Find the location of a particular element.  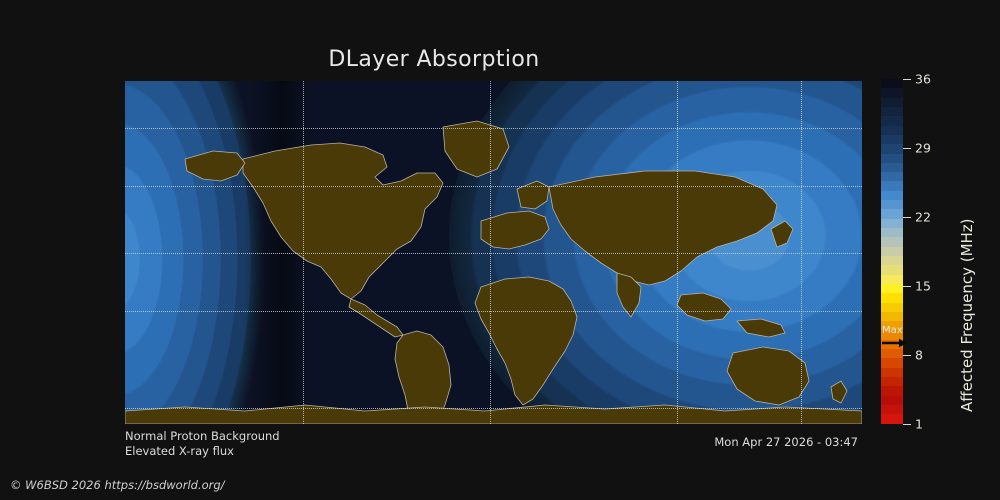

colorbar-tick-label: 29 is located at coordinates (923, 148).